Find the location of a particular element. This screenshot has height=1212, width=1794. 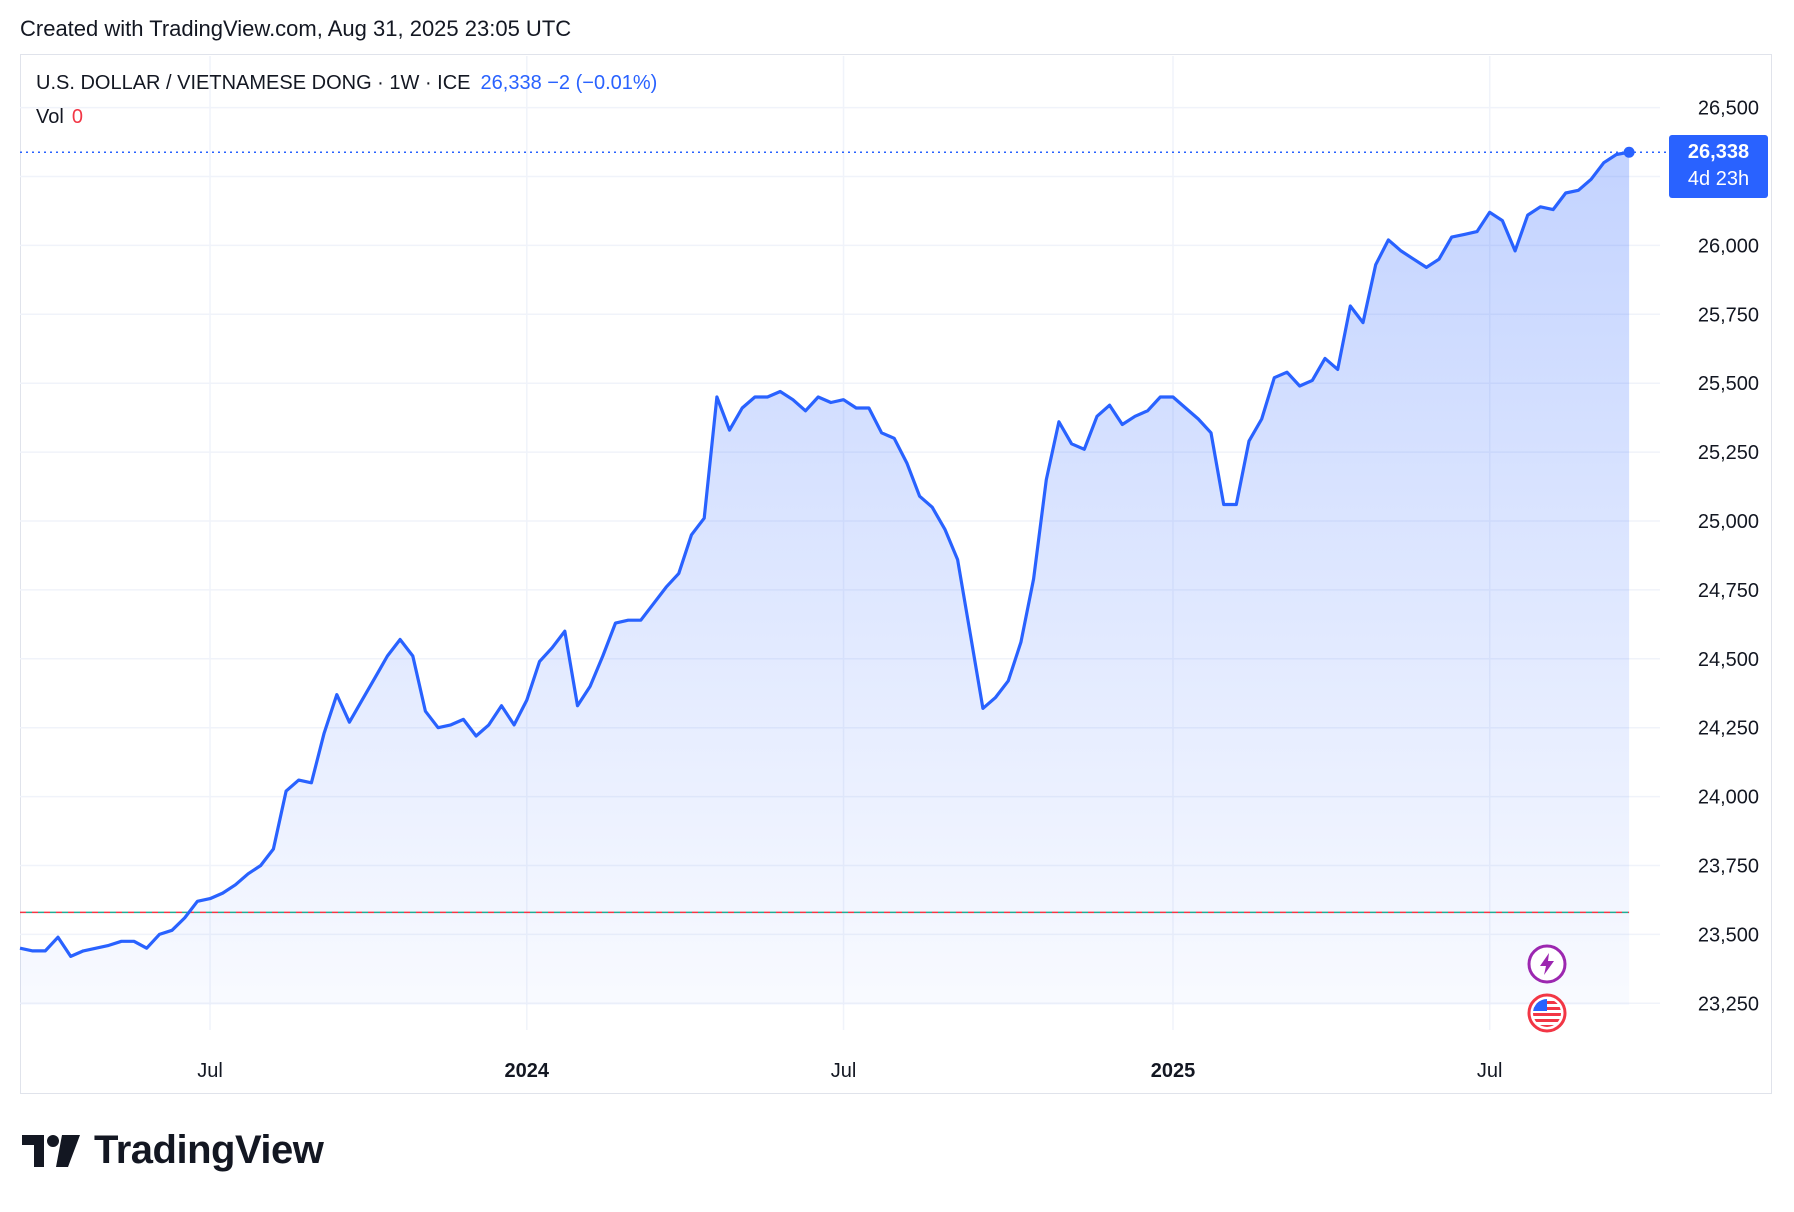

bar-countdown: 4d 23h is located at coordinates (1718, 179).